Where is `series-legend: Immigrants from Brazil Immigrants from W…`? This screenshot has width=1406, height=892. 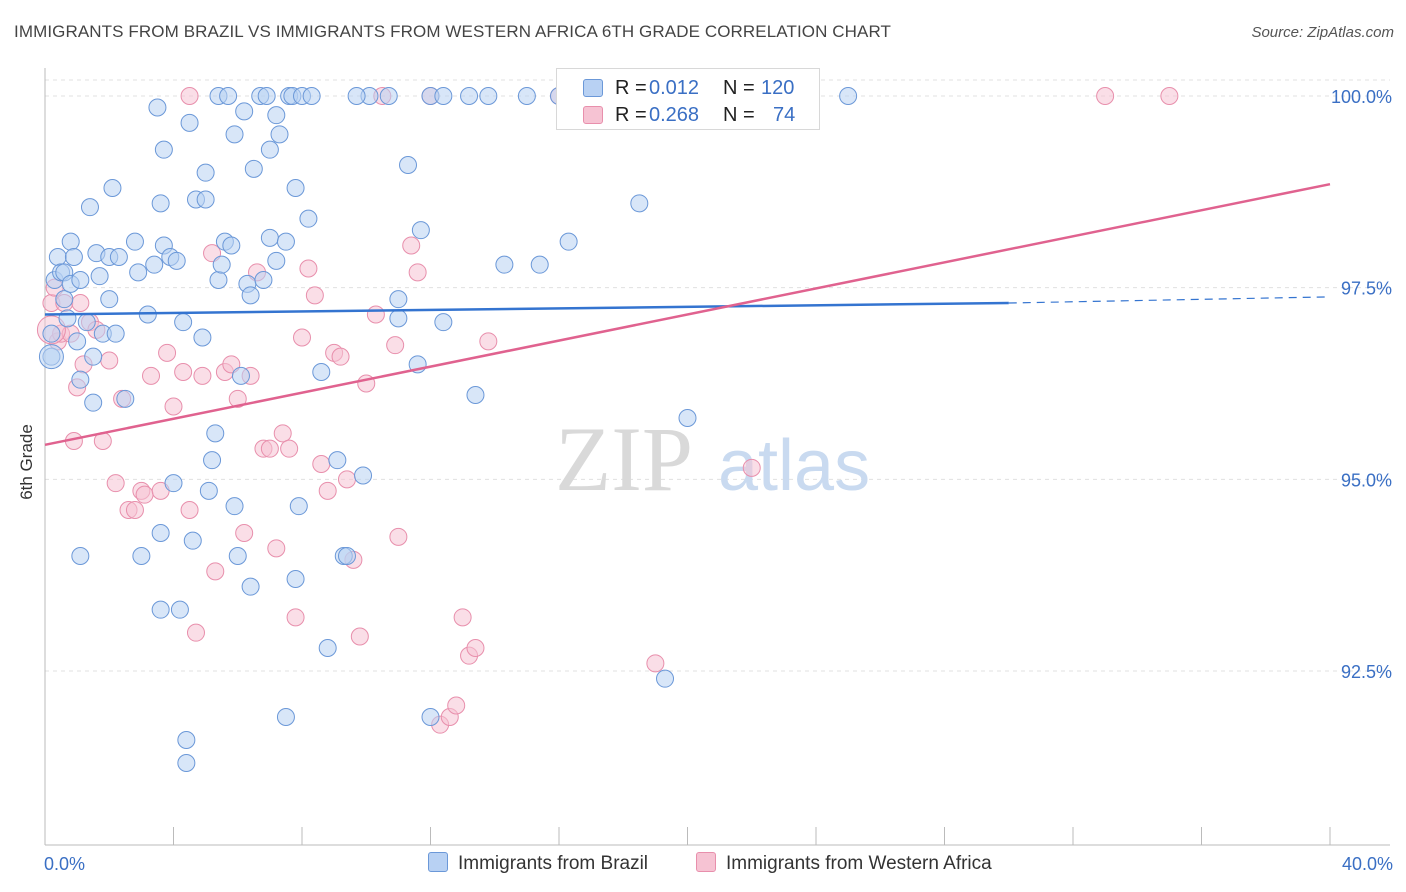 series-legend: Immigrants from Brazil Immigrants from W… is located at coordinates (703, 865).